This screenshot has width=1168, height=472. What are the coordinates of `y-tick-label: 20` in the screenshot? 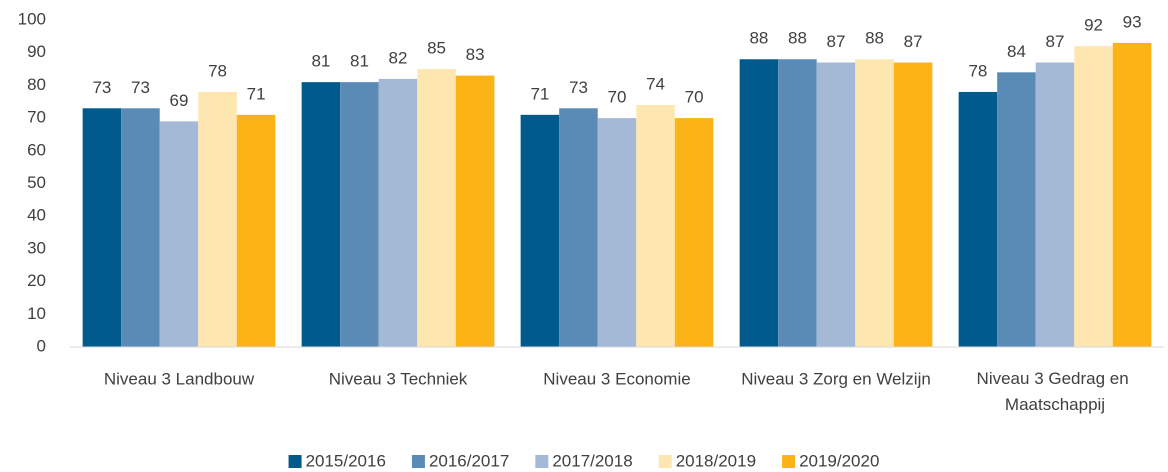 It's located at (36, 280).